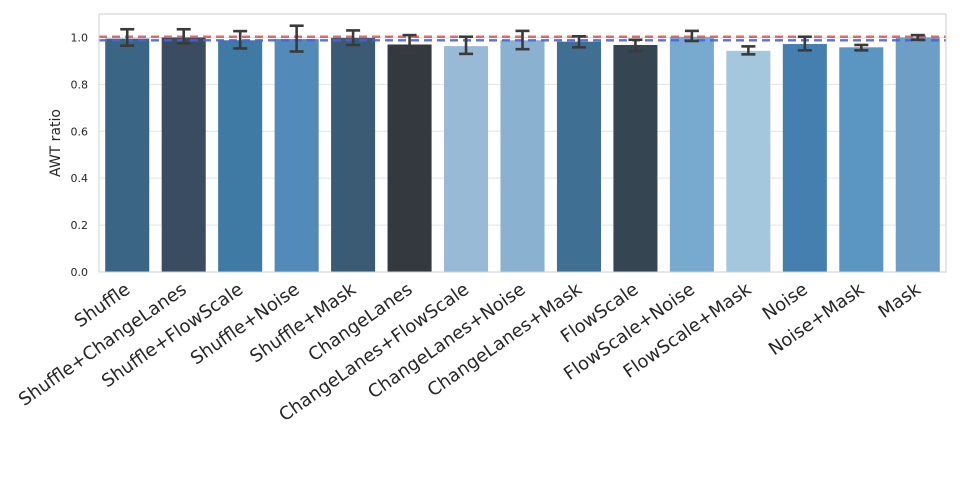 The image size is (960, 480). Describe the element at coordinates (817, 319) in the screenshot. I see `x-tick-label: Noise+Mask` at that location.